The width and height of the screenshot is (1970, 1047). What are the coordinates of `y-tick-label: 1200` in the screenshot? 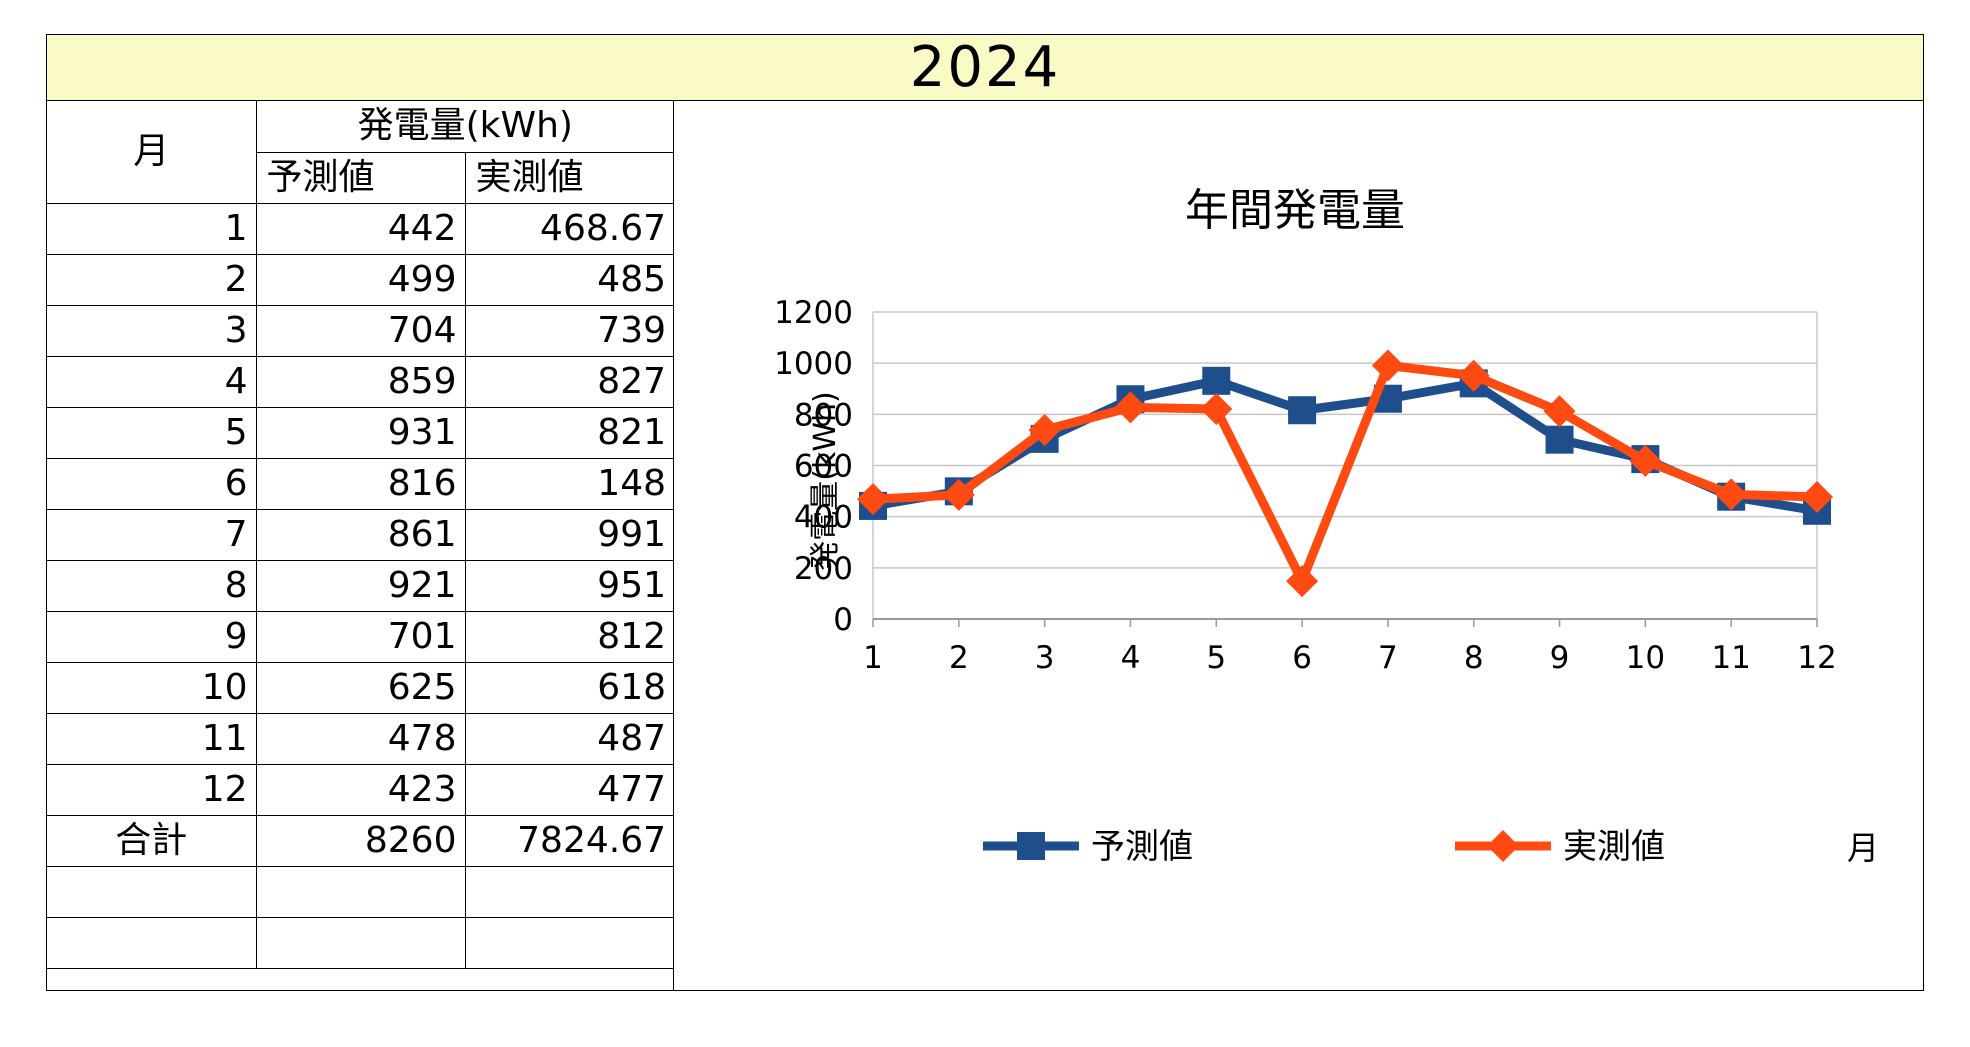 It's located at (813, 313).